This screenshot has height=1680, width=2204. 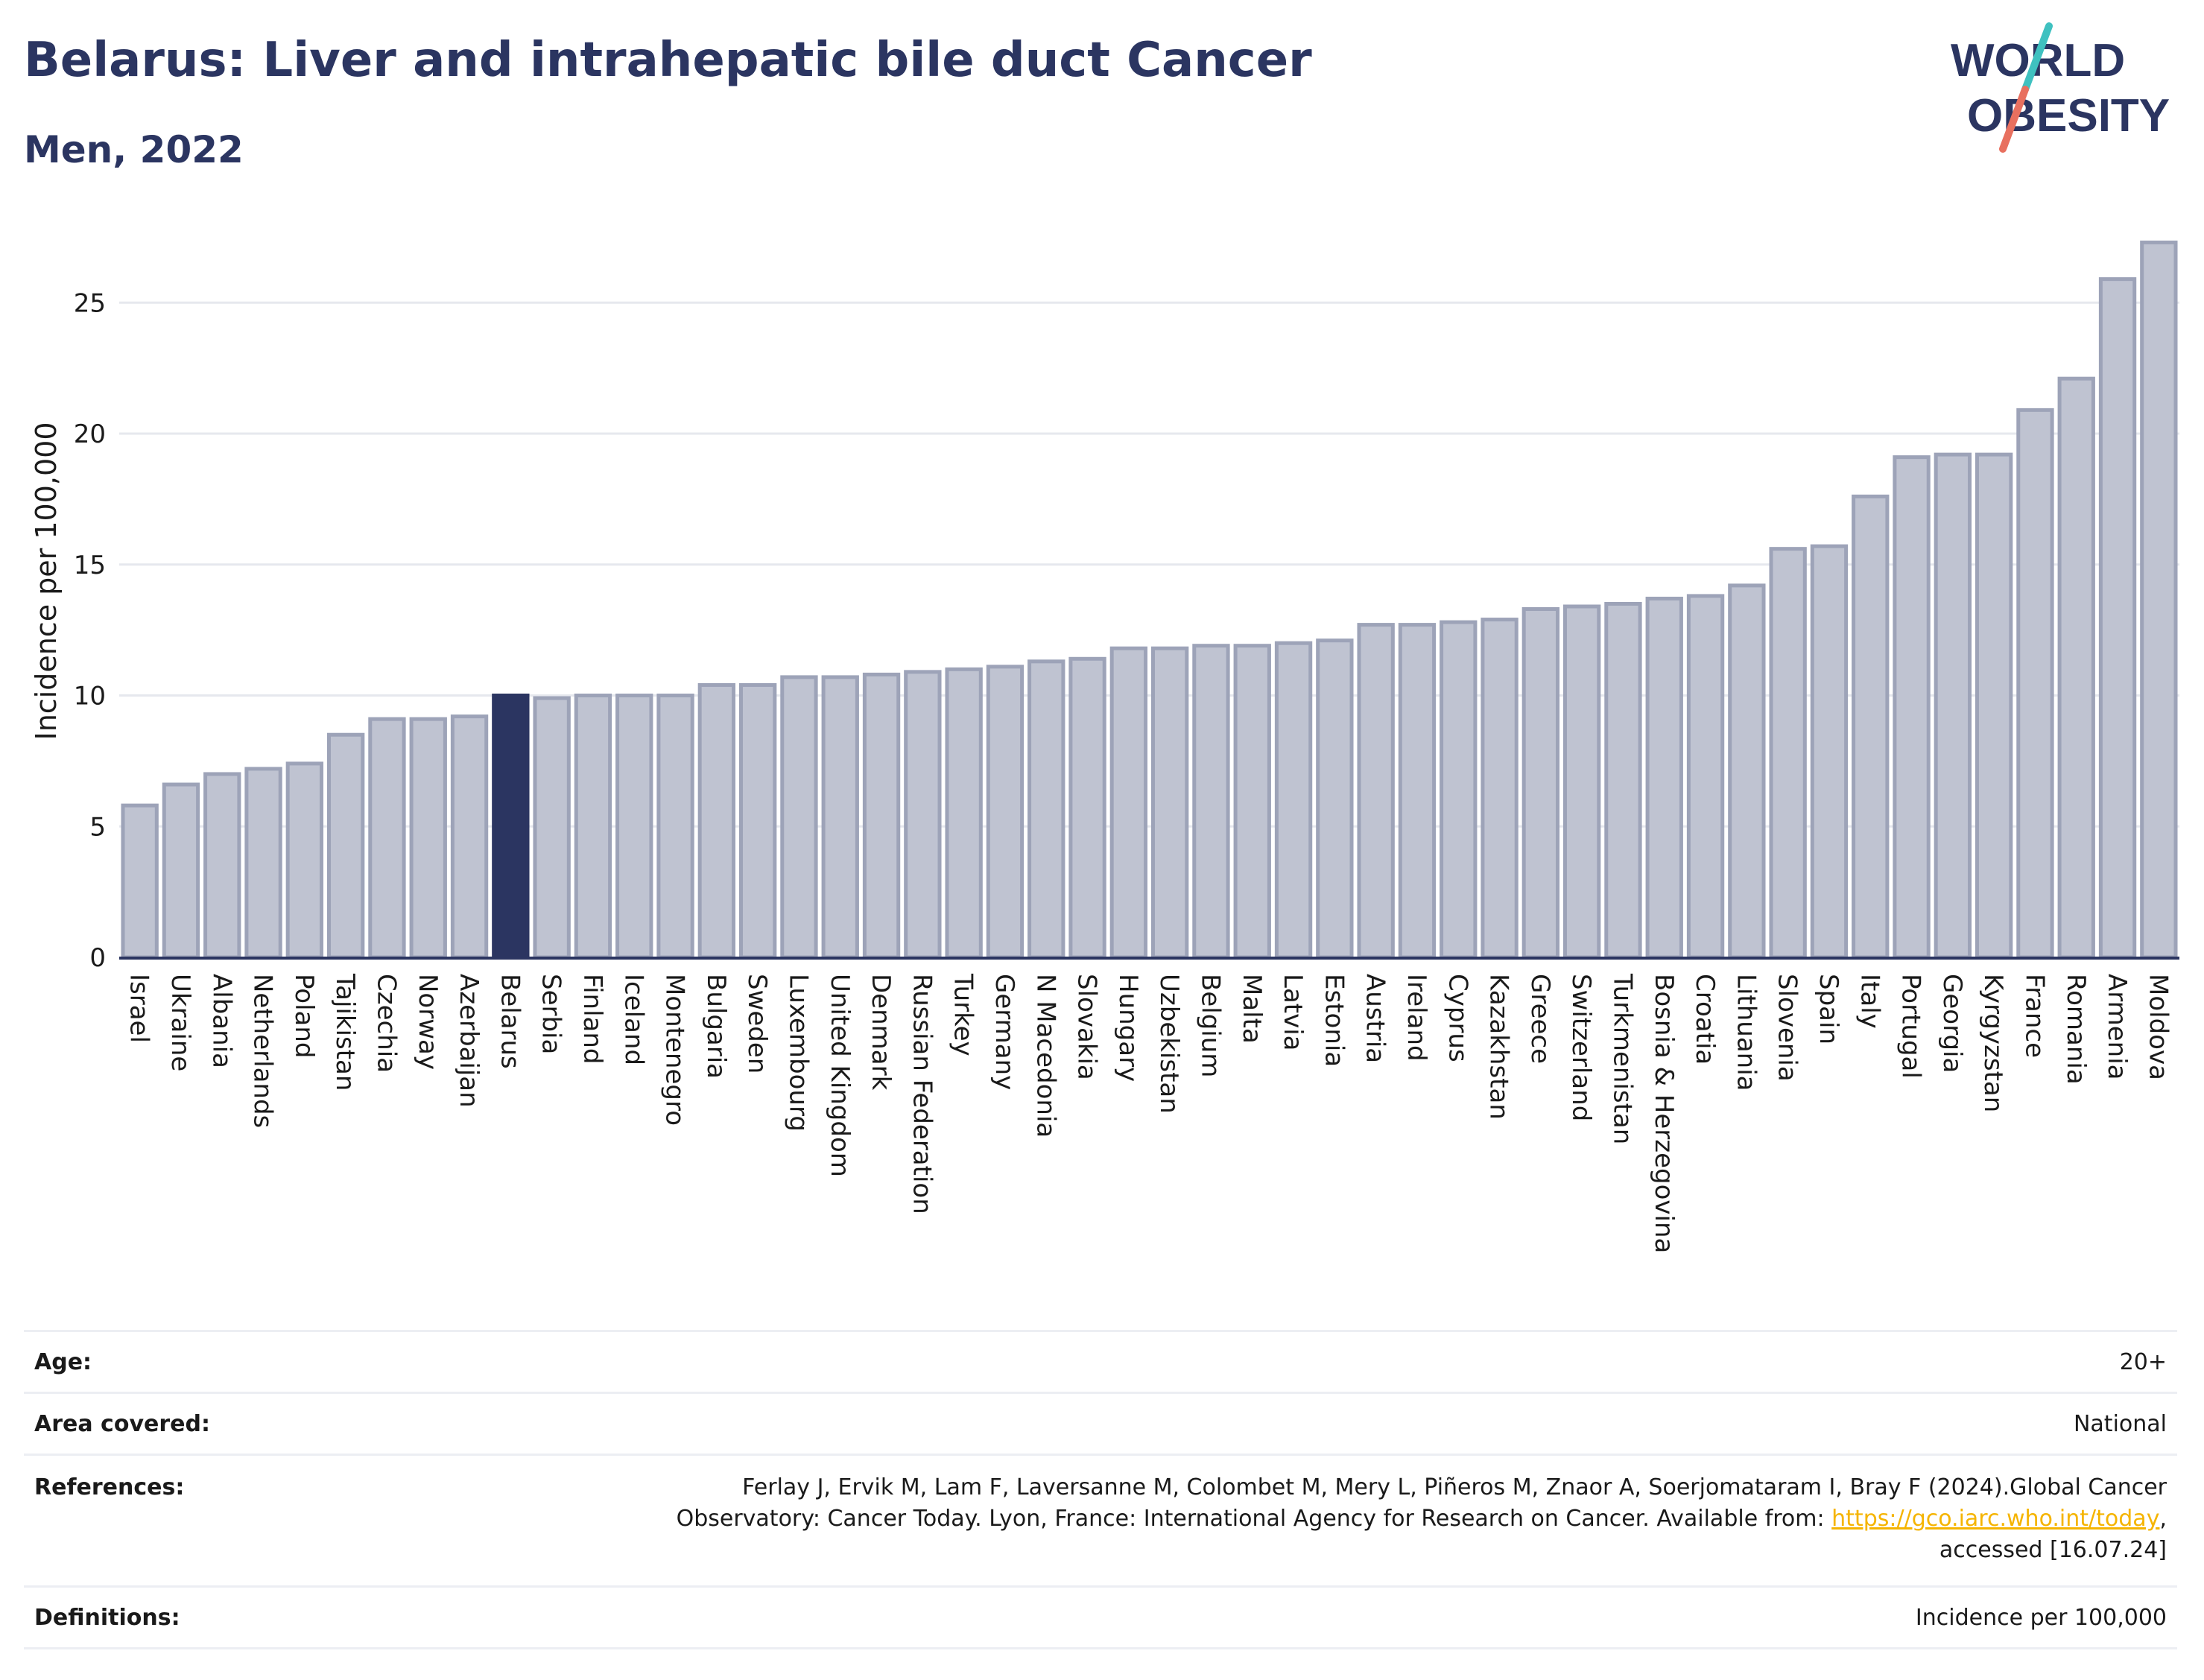 I want to click on references-link: https://gco.iarc.who.int/today, so click(x=1995, y=1519).